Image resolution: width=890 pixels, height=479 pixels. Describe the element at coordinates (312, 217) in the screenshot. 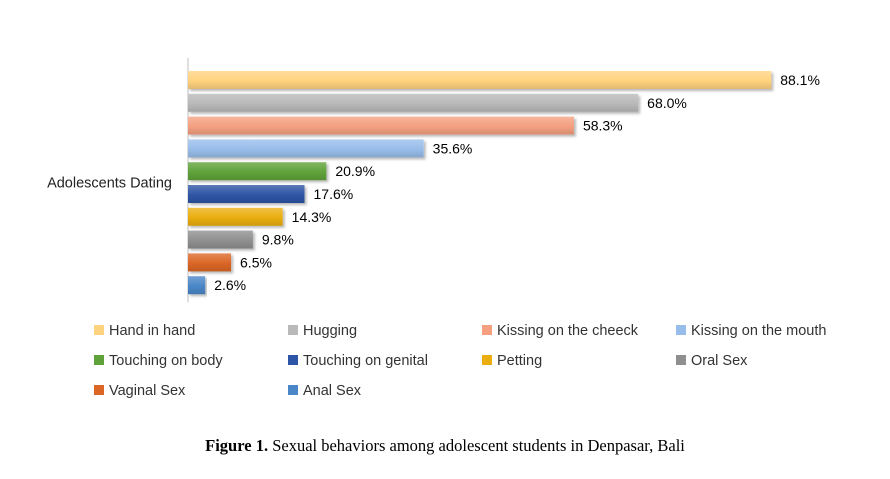

I see `value-label-petting: 14.3%` at that location.